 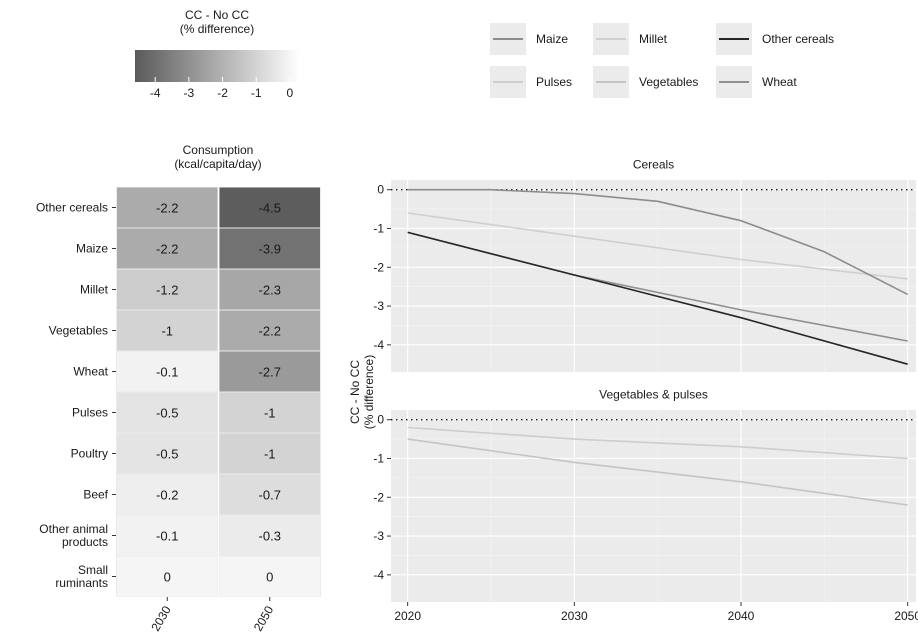 I want to click on heatmap-cell-label: -0.3, so click(x=270, y=536).